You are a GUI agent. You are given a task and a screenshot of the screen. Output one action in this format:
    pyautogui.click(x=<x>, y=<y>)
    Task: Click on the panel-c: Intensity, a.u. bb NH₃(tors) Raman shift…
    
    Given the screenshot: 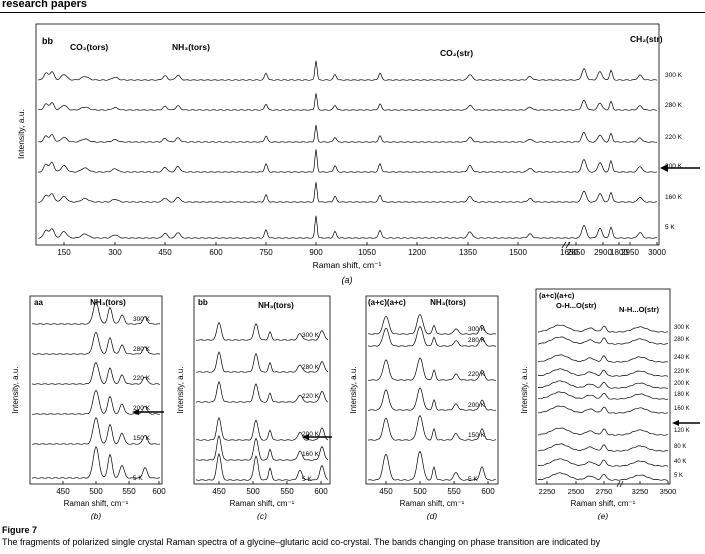 What is the action you would take?
    pyautogui.click(x=254, y=407)
    